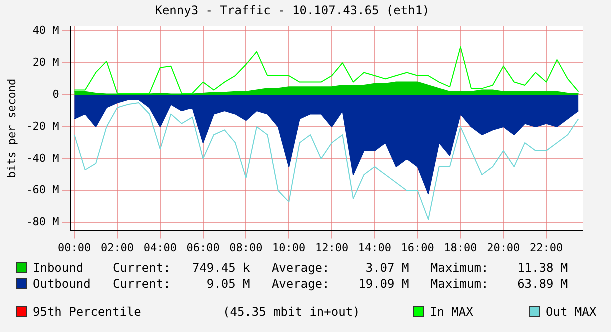 The image size is (611, 332). Describe the element at coordinates (332, 247) in the screenshot. I see `x-tick-label: 12:00` at that location.